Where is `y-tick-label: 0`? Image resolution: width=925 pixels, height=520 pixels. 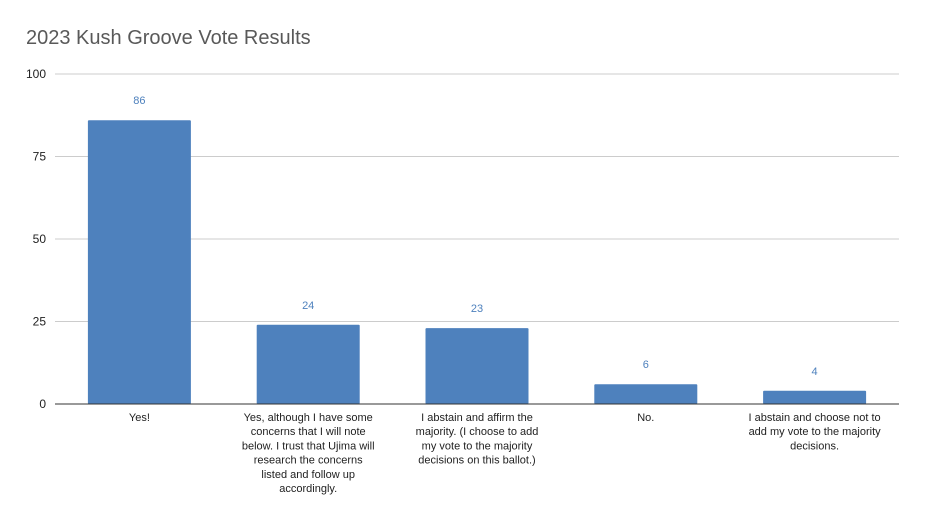
y-tick-label: 0 is located at coordinates (42, 404).